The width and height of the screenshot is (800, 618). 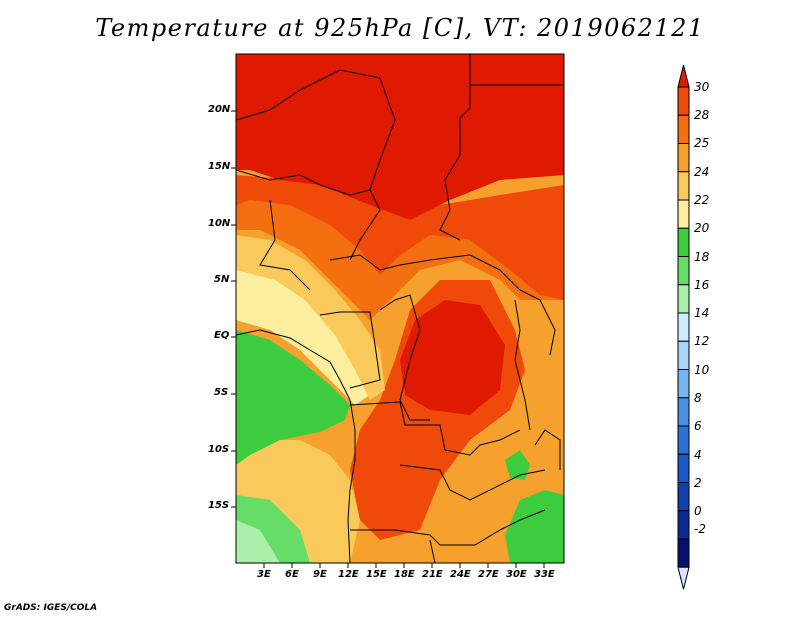 I want to click on lon-label: 12E, so click(x=348, y=574).